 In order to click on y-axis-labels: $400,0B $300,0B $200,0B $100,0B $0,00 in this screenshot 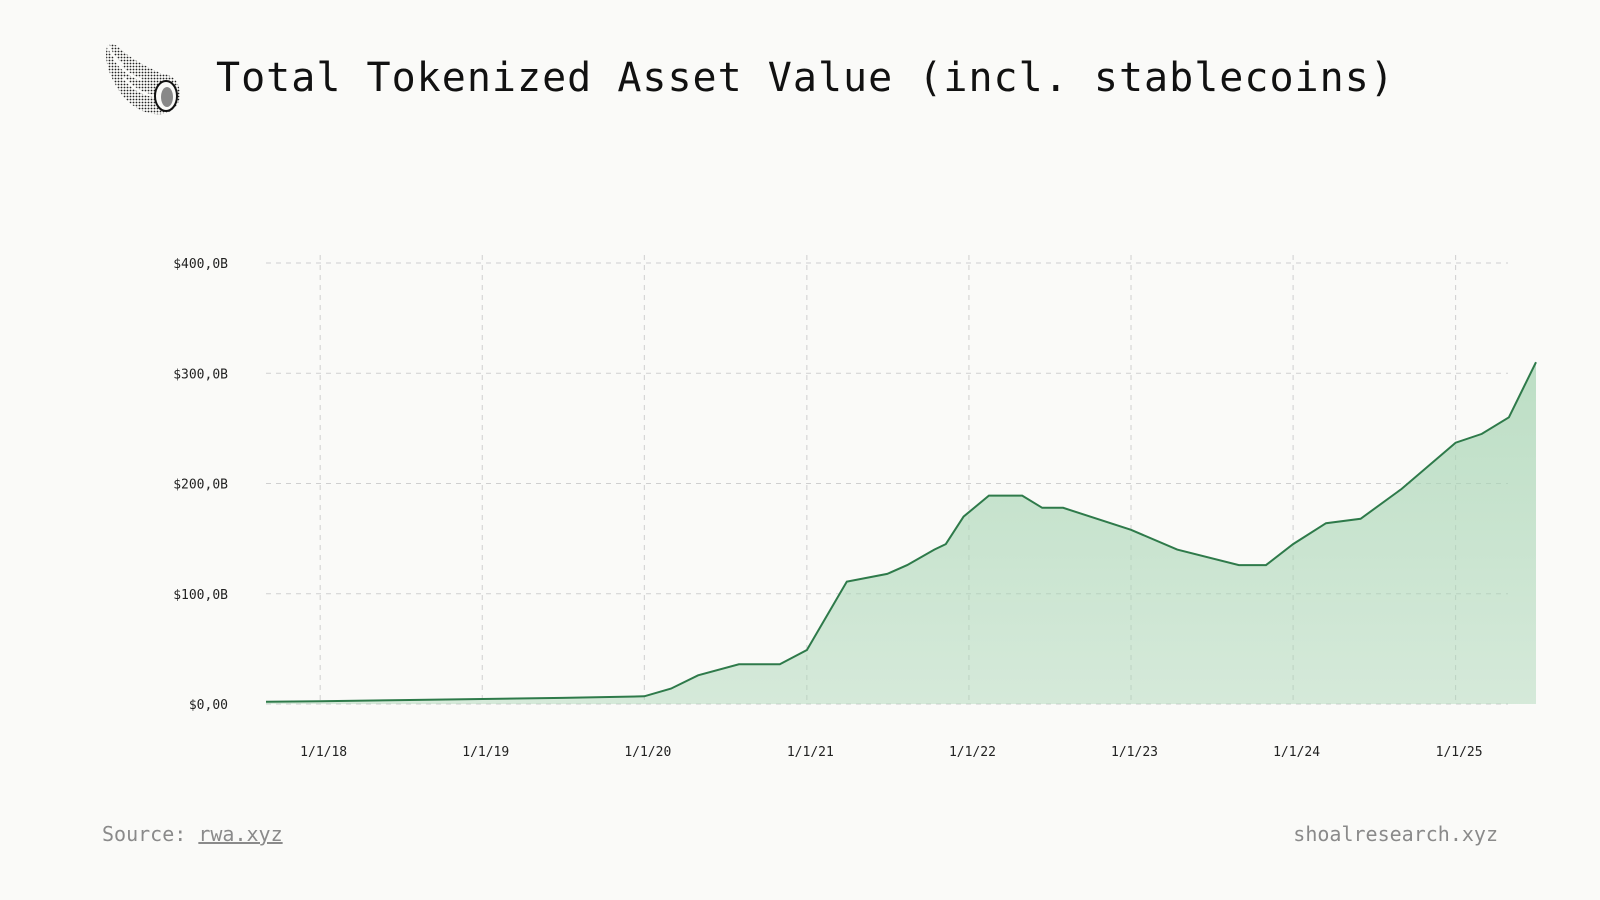, I will do `click(200, 485)`.